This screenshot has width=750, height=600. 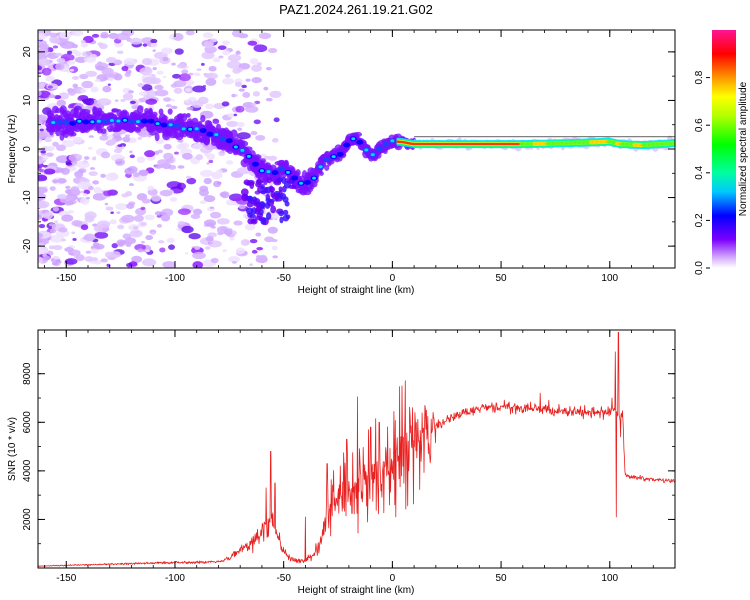 I want to click on tone-band-segment, so click(x=673, y=143).